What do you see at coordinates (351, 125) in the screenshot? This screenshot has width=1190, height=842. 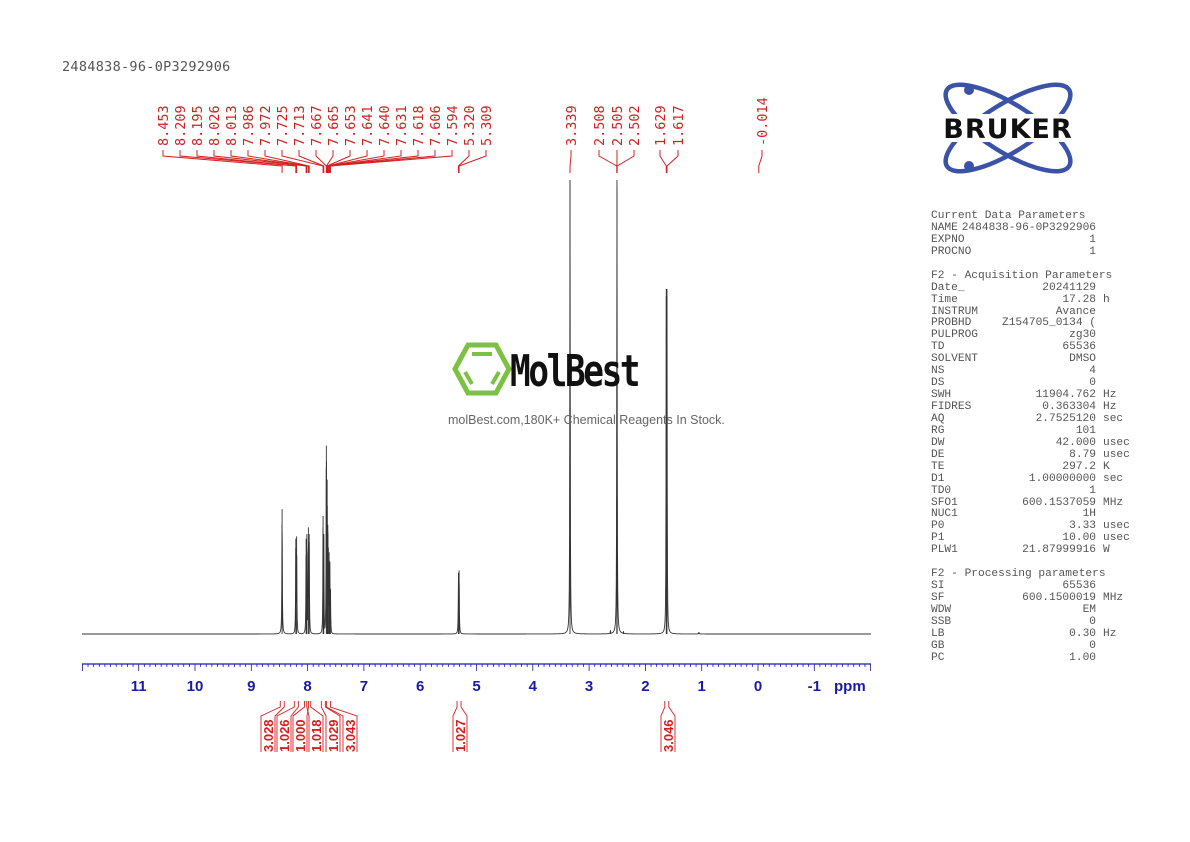 I see `peak-shift-label: 7.653` at bounding box center [351, 125].